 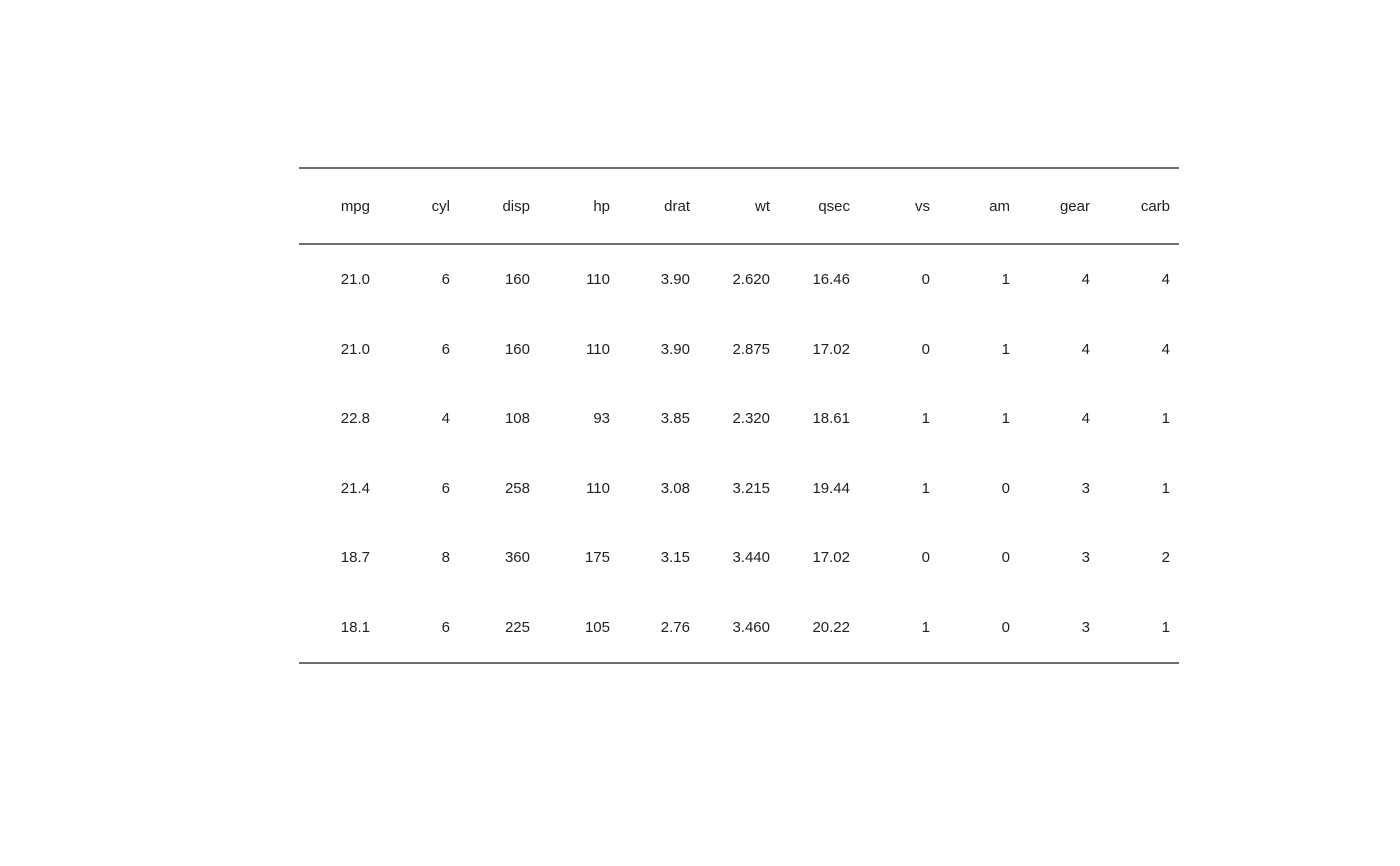 What do you see at coordinates (831, 419) in the screenshot?
I see `cell-qsec: 18.61` at bounding box center [831, 419].